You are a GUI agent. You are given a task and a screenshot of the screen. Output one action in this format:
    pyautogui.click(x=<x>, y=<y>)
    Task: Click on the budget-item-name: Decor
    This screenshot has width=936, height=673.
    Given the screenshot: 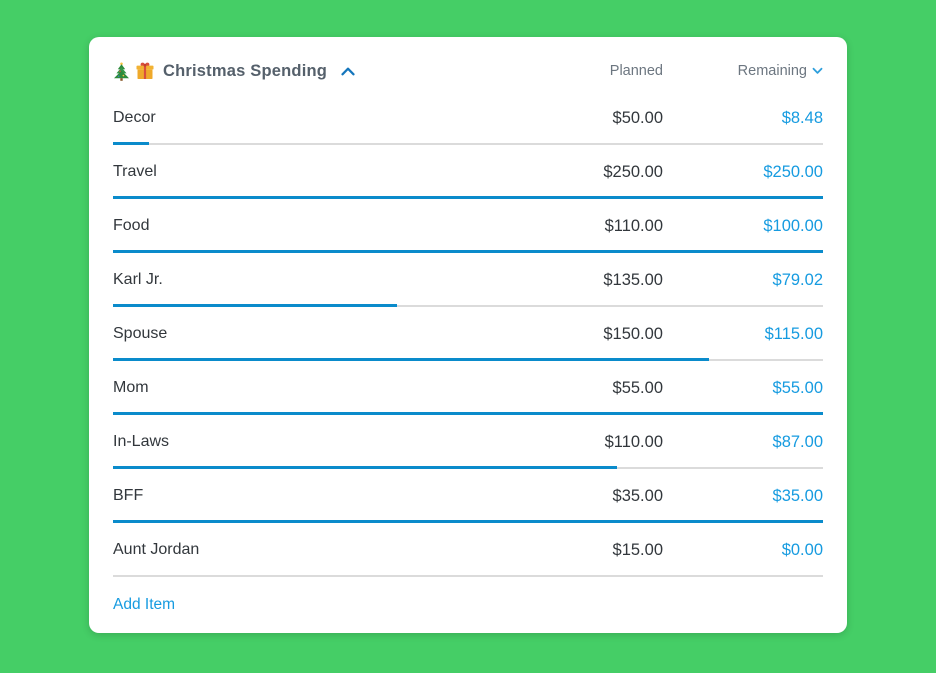 What is the action you would take?
    pyautogui.click(x=134, y=117)
    